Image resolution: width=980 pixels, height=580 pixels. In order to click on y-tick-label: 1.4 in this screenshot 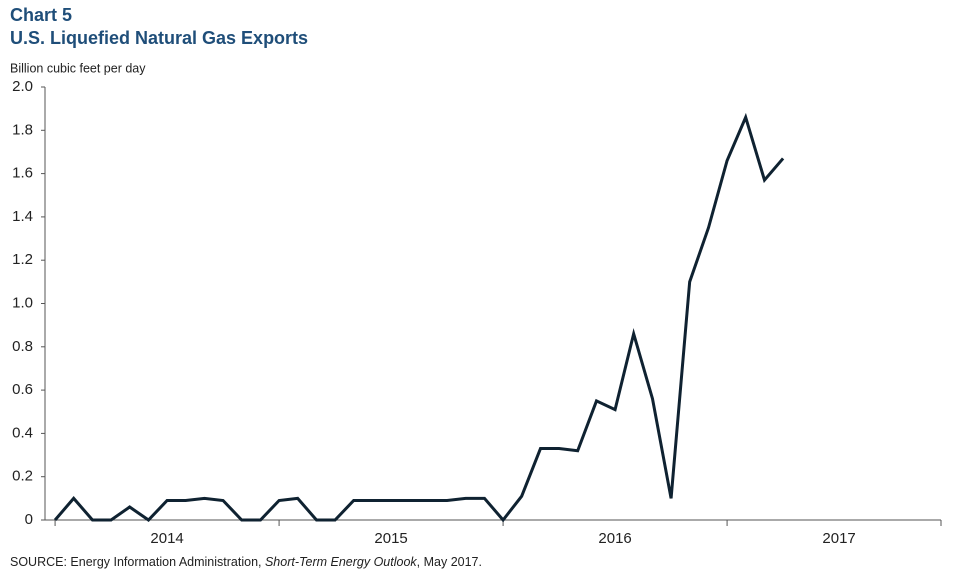, I will do `click(22, 216)`.